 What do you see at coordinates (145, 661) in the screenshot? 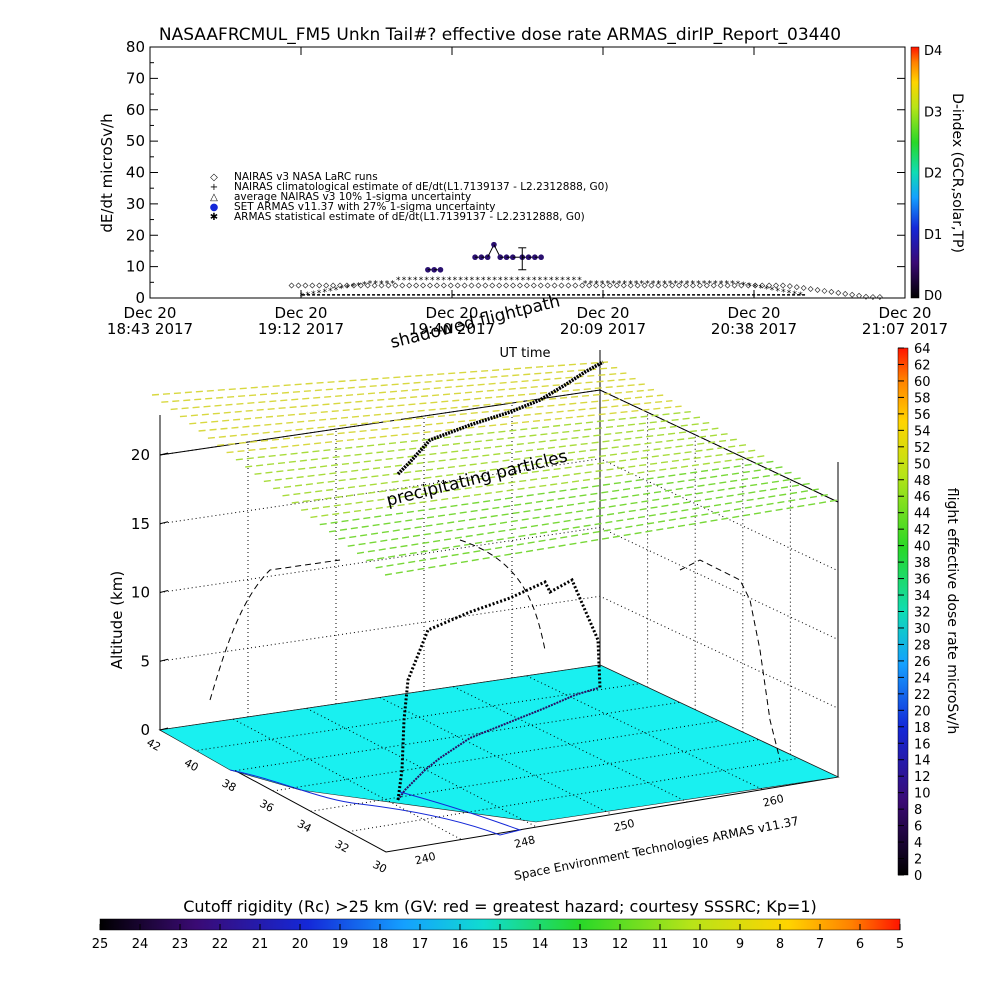
I see `altitude-tick-label: 5` at bounding box center [145, 661].